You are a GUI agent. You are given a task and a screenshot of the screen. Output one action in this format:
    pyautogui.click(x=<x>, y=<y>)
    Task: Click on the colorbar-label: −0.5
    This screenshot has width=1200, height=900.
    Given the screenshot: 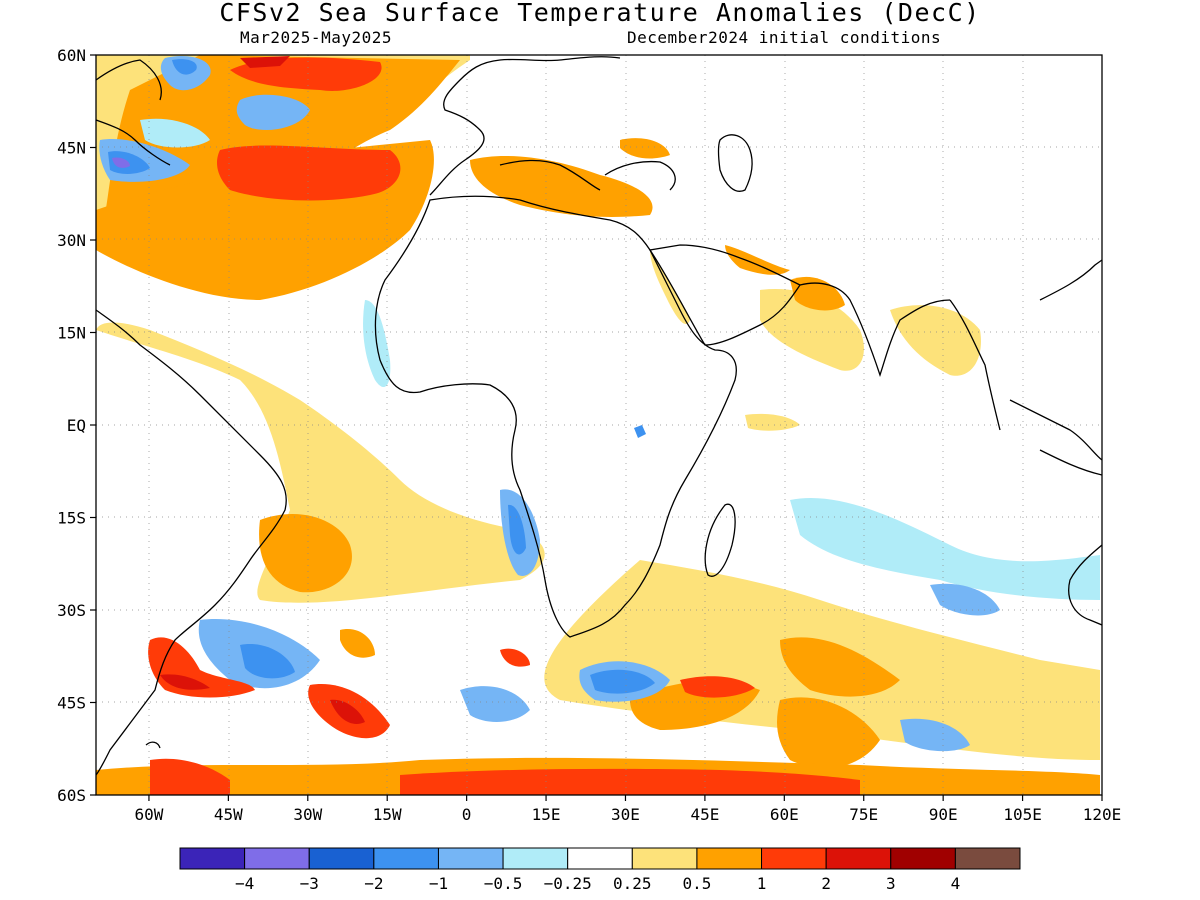 What is the action you would take?
    pyautogui.click(x=503, y=883)
    